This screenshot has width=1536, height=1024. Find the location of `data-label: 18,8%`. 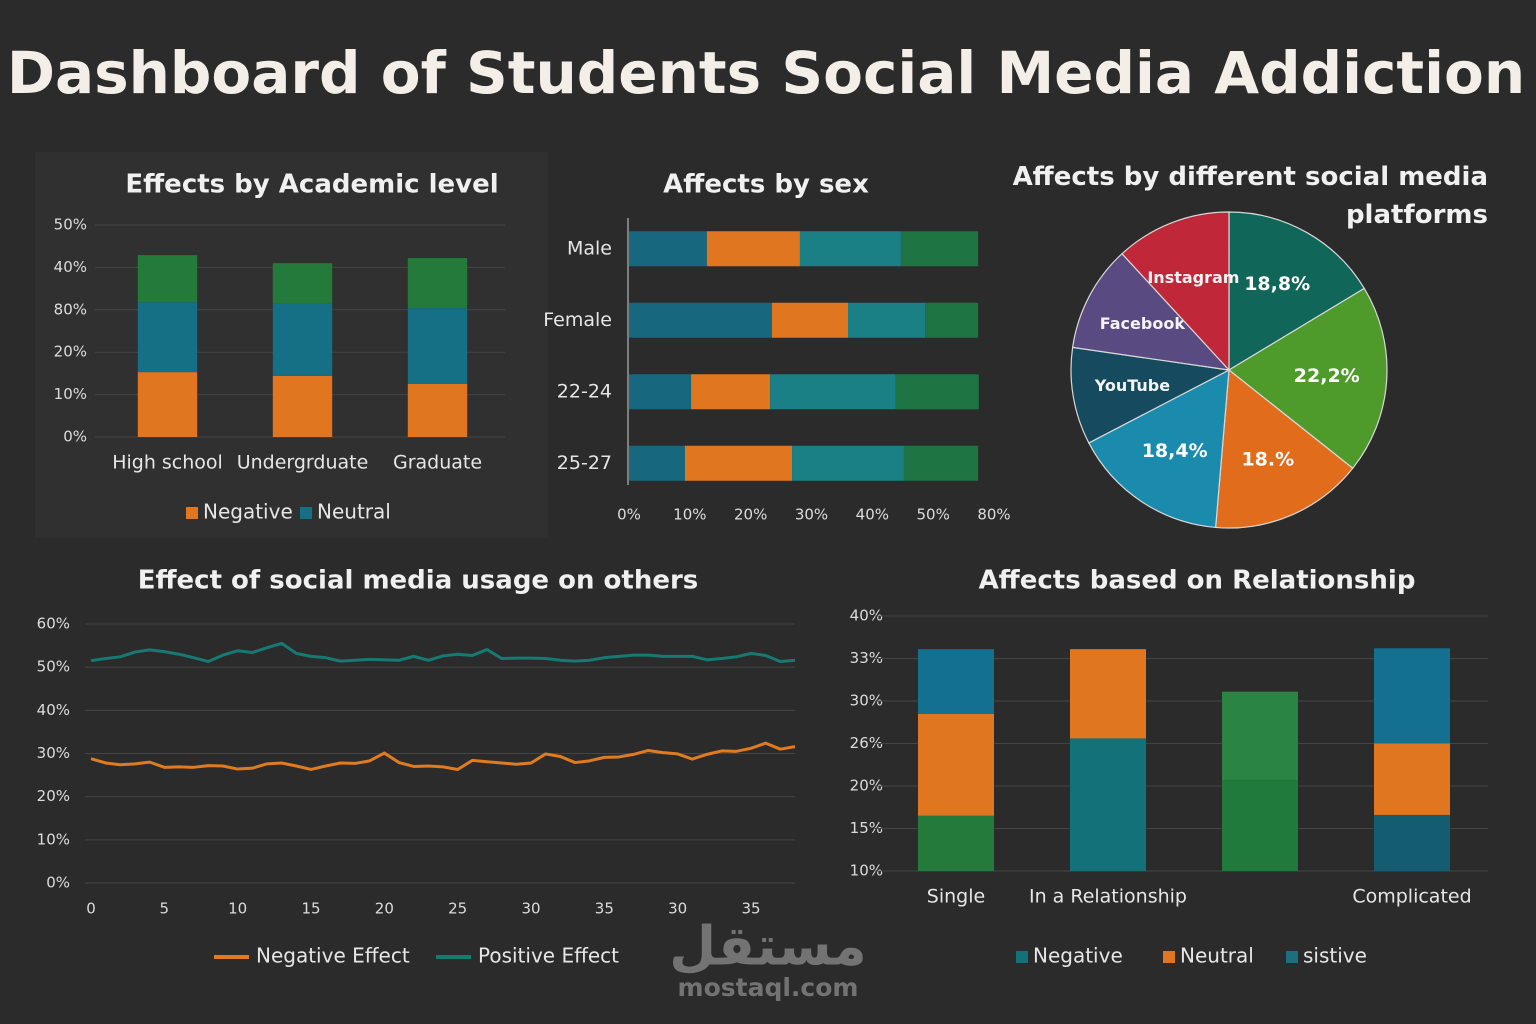

data-label: 18,8% is located at coordinates (1277, 284).